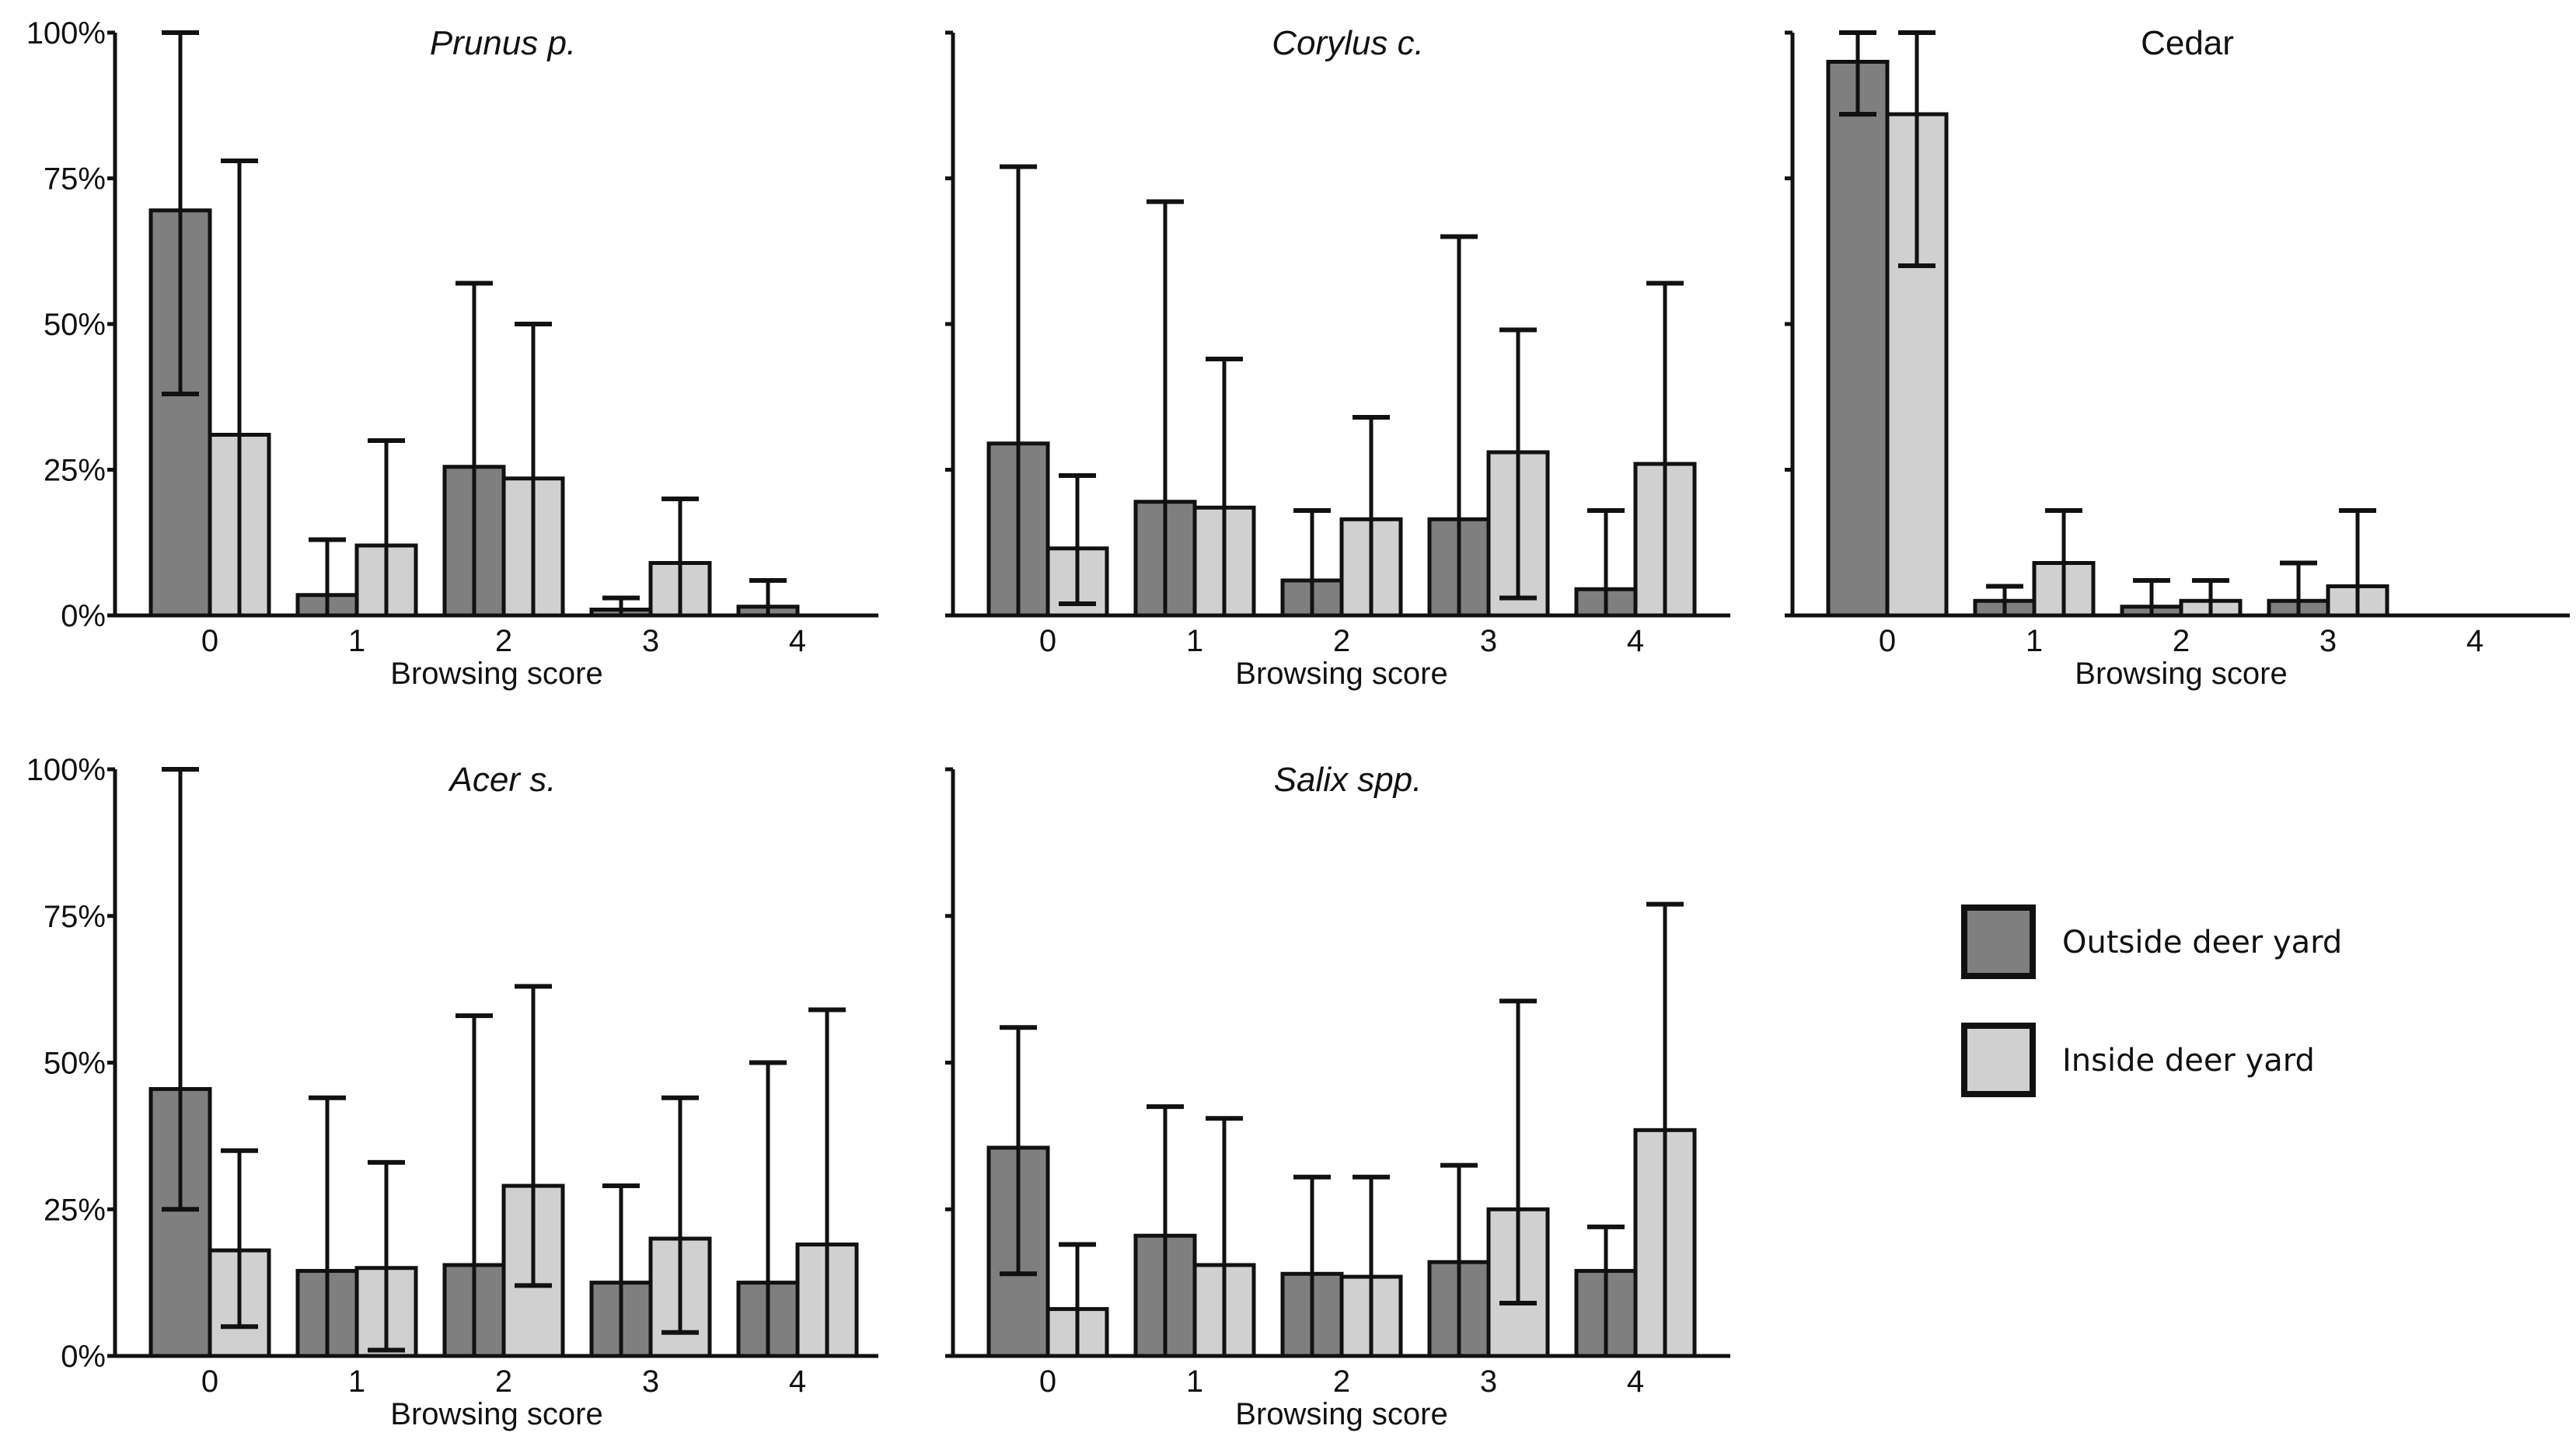  I want to click on panel-2: 0 1 2 3 4 Browsing score Cedar, so click(2178, 358).